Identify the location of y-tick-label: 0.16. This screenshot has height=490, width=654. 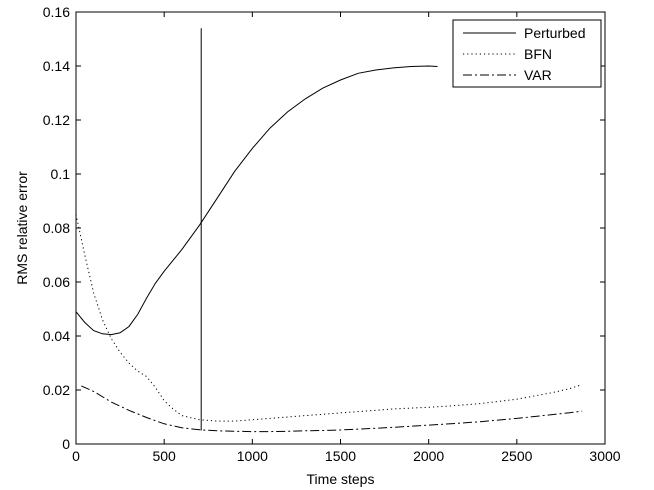
(56, 12).